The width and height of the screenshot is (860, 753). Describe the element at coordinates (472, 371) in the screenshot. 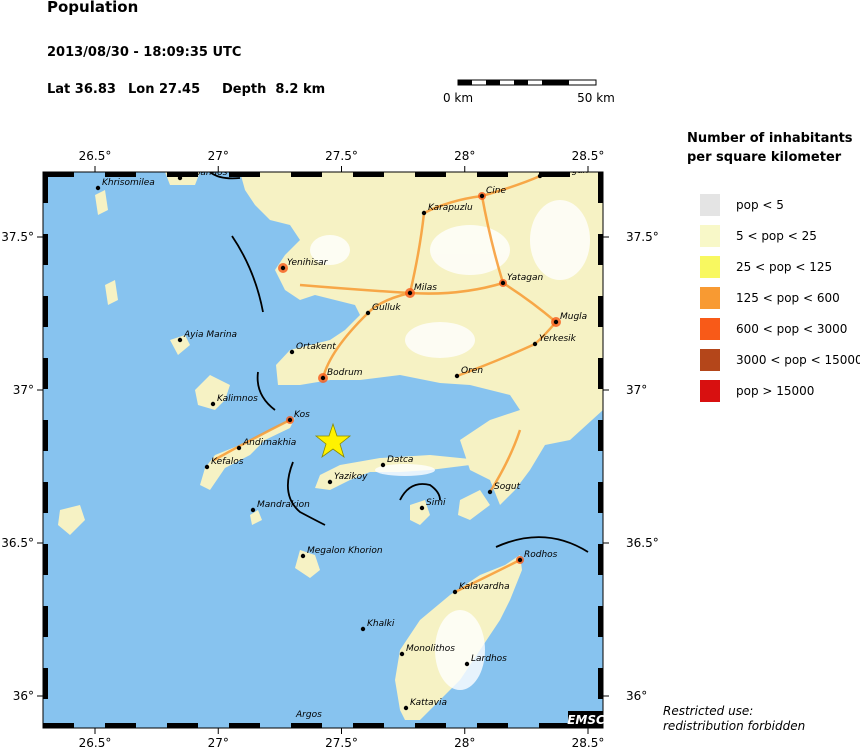

I see `town-label: Oren` at that location.